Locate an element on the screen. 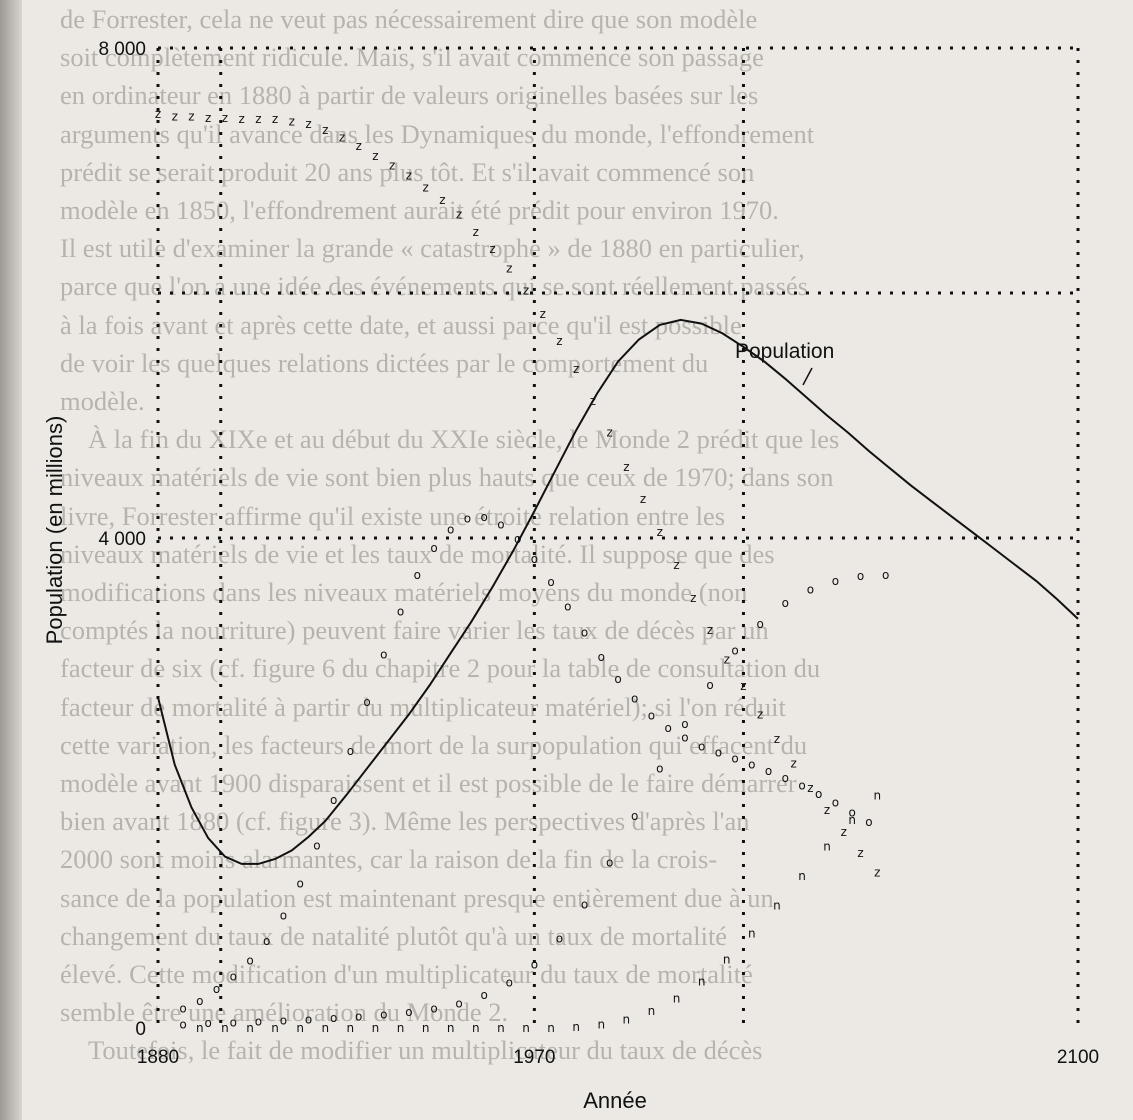 The width and height of the screenshot is (1133, 1120). x-tick-label: 1880 is located at coordinates (158, 1057).